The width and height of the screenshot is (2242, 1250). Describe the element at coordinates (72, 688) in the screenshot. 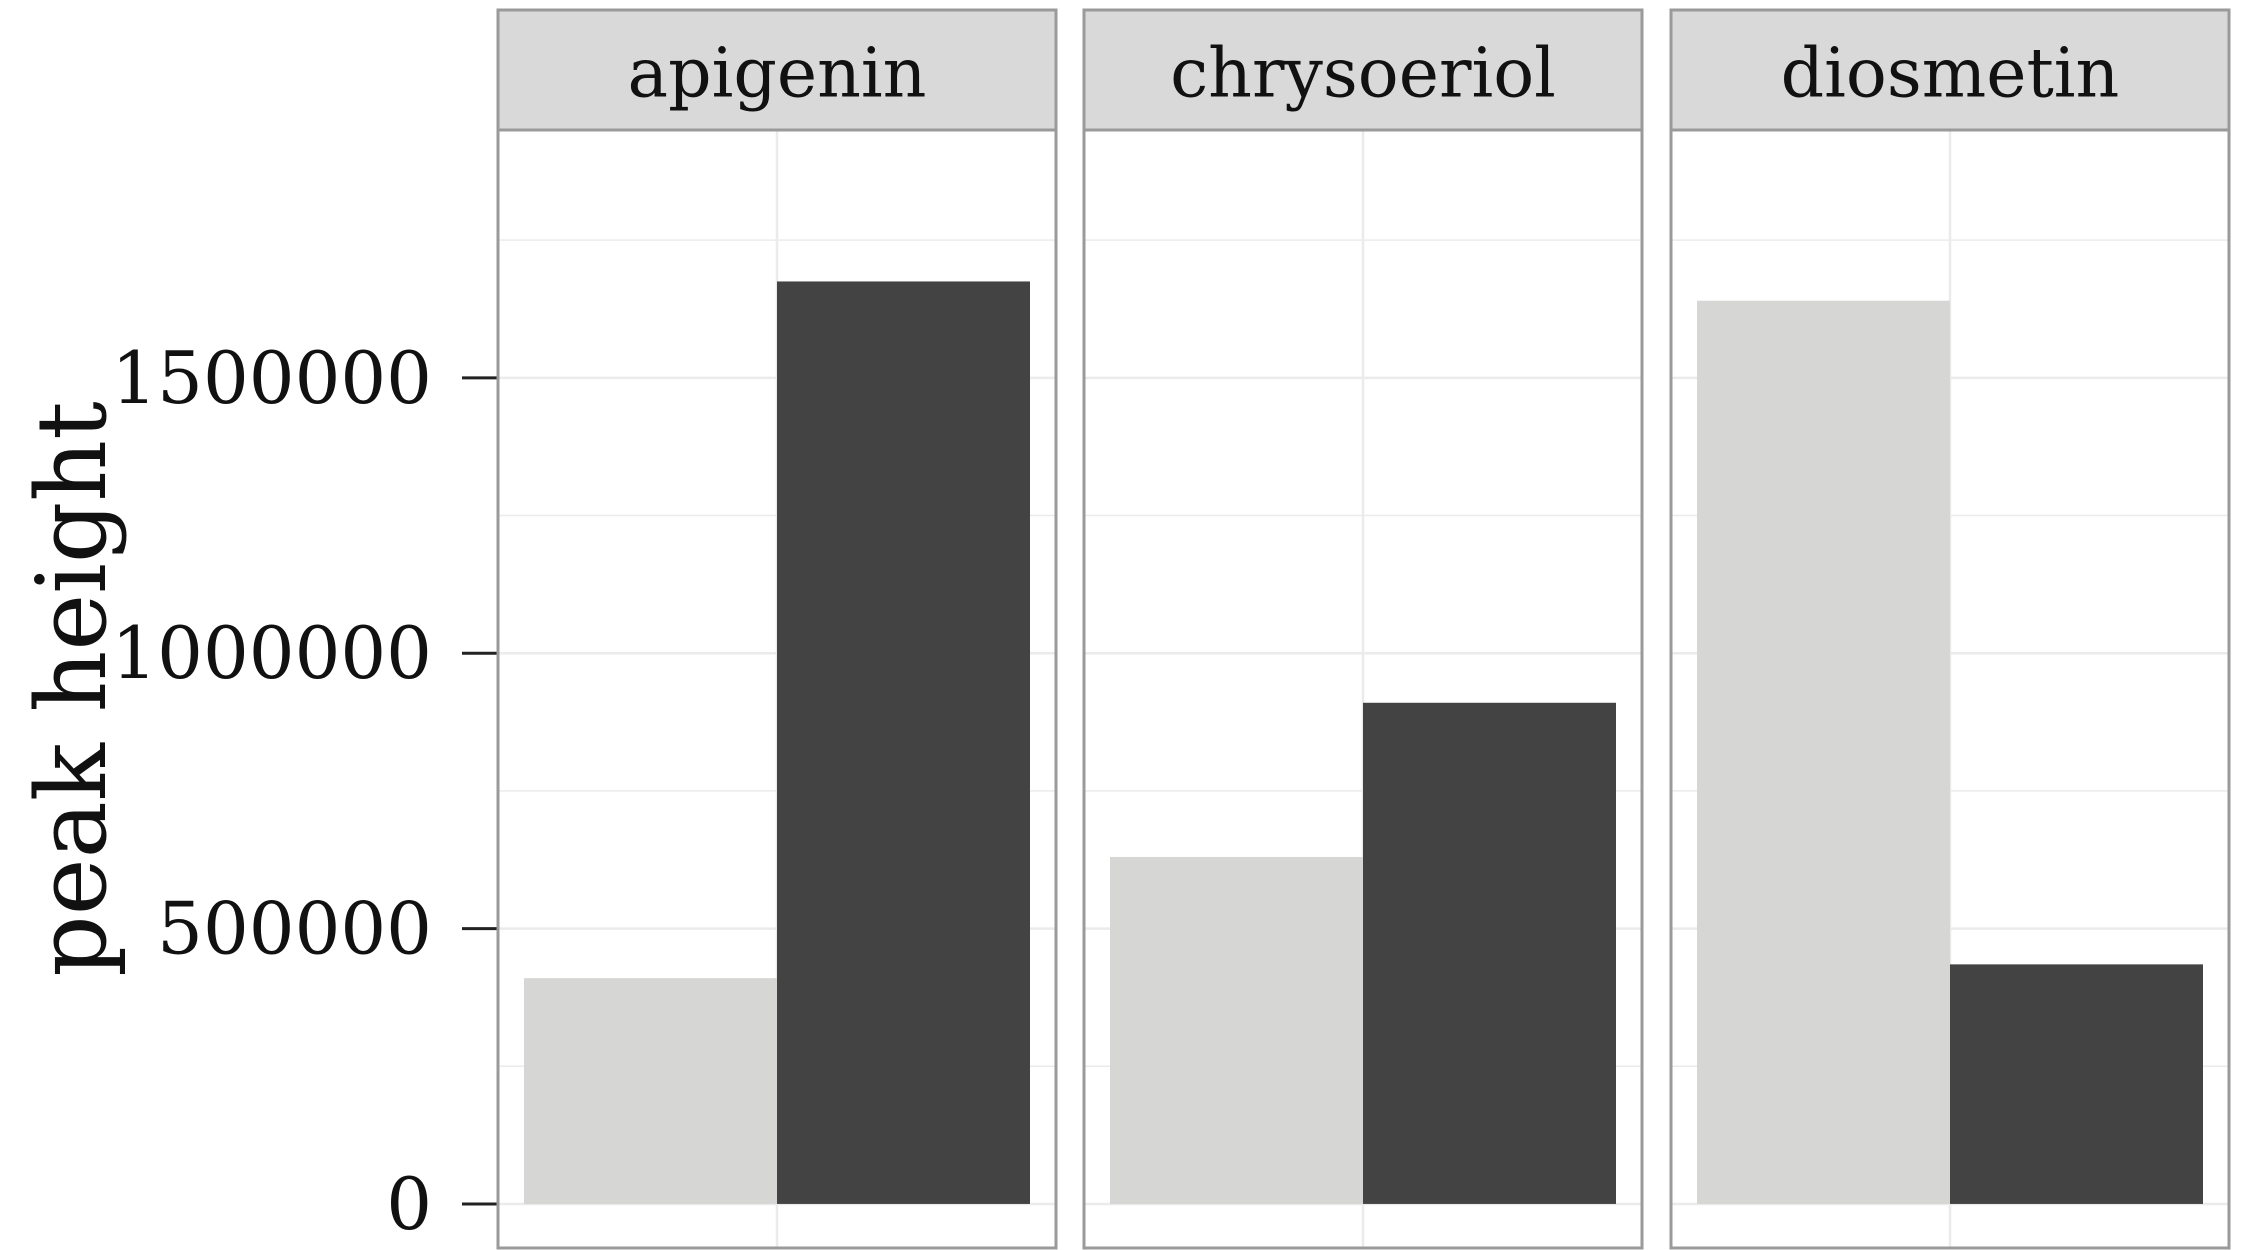

I see `y-axis-title: peak height` at that location.